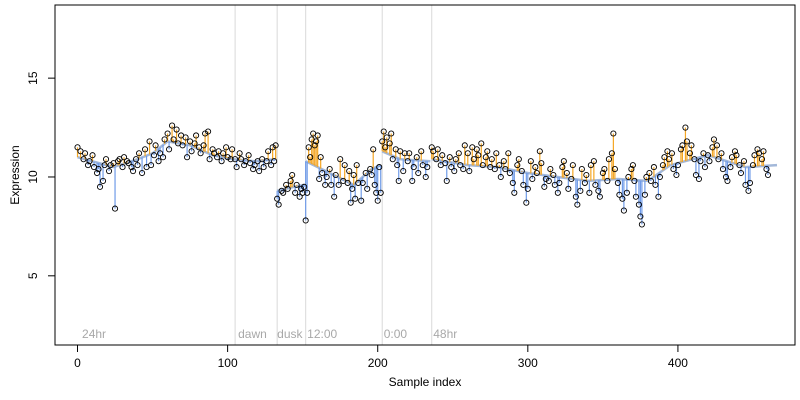 This screenshot has width=800, height=400. I want to click on x-axis: 0 100 200 300 400, so click(381, 357).